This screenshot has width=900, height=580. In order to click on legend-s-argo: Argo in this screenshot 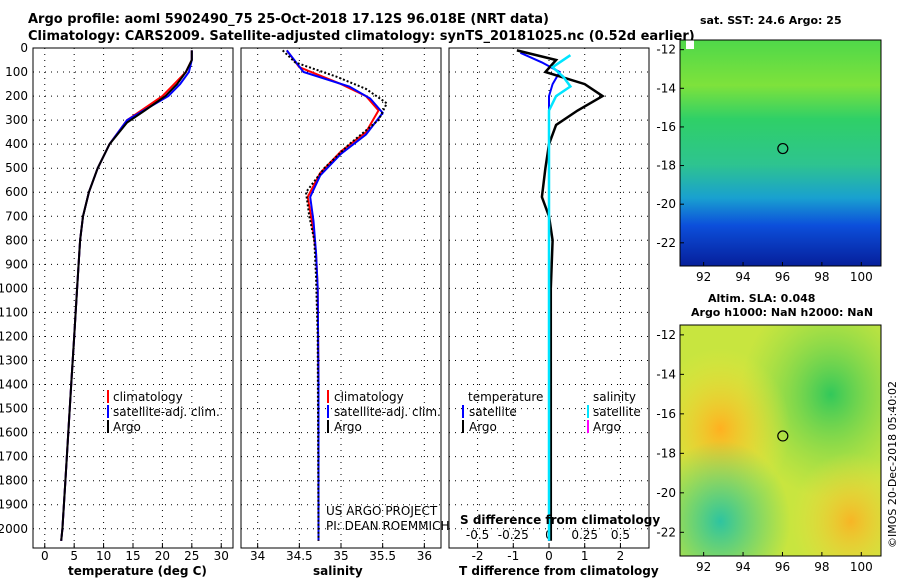, I will do `click(607, 427)`.